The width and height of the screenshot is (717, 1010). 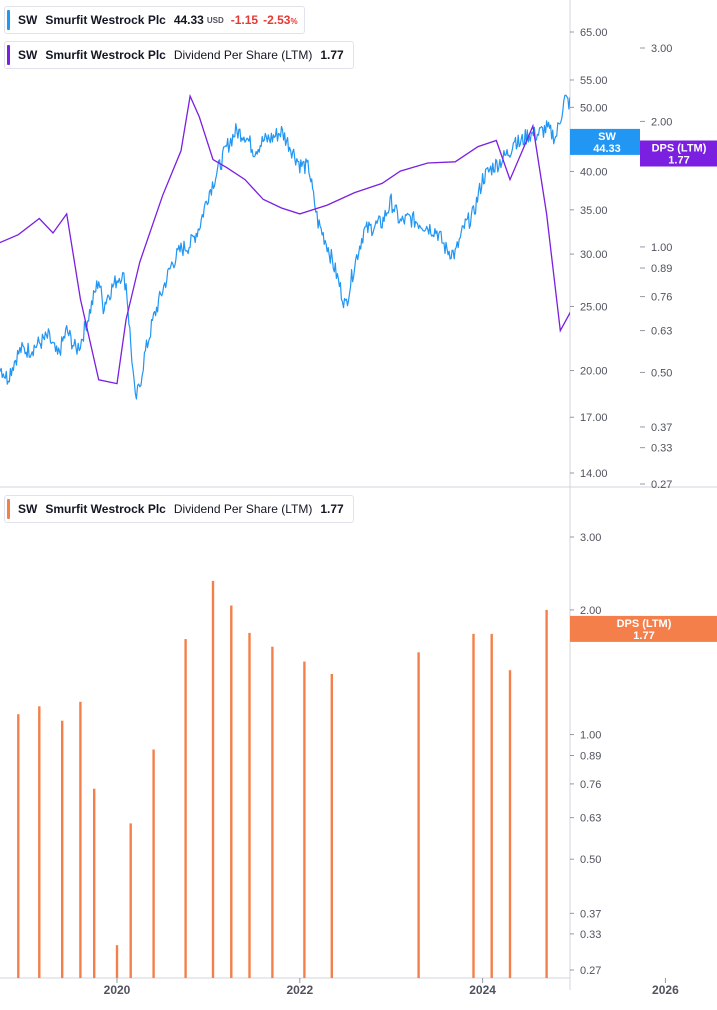 I want to click on price-axis-tick-label: 65.00, so click(x=594, y=33).